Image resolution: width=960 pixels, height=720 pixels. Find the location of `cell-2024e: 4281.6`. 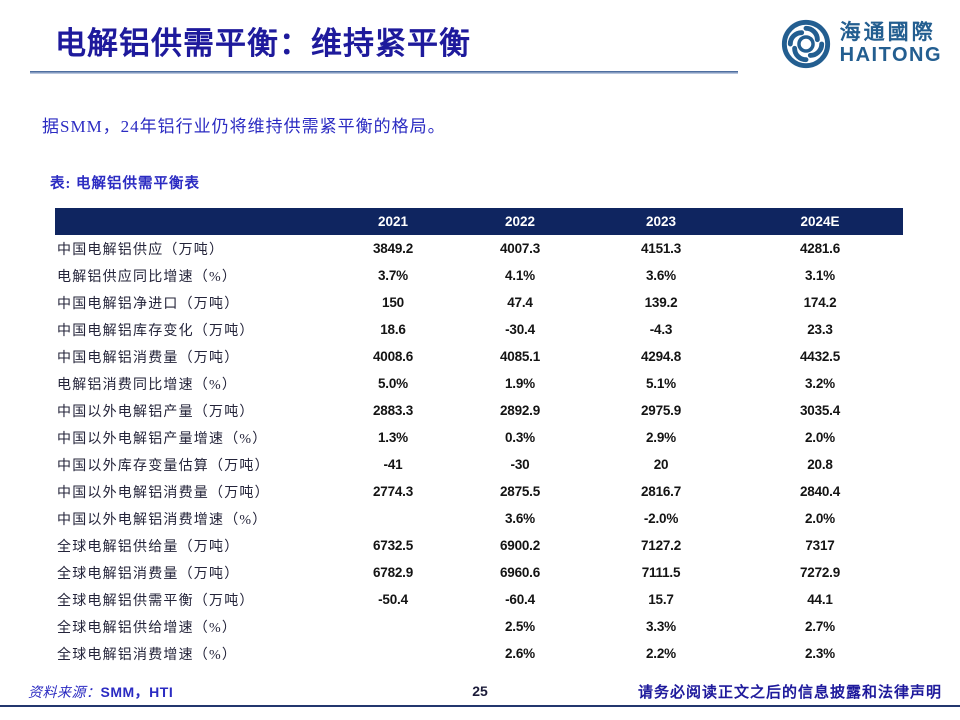

cell-2024e: 4281.6 is located at coordinates (820, 248).